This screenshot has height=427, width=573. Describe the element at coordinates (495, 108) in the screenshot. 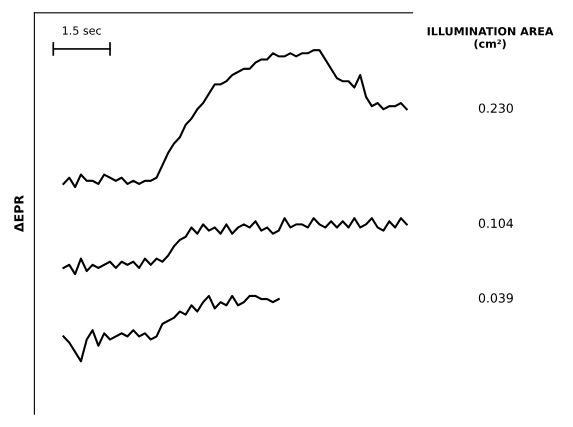

I see `text: 0.230` at that location.